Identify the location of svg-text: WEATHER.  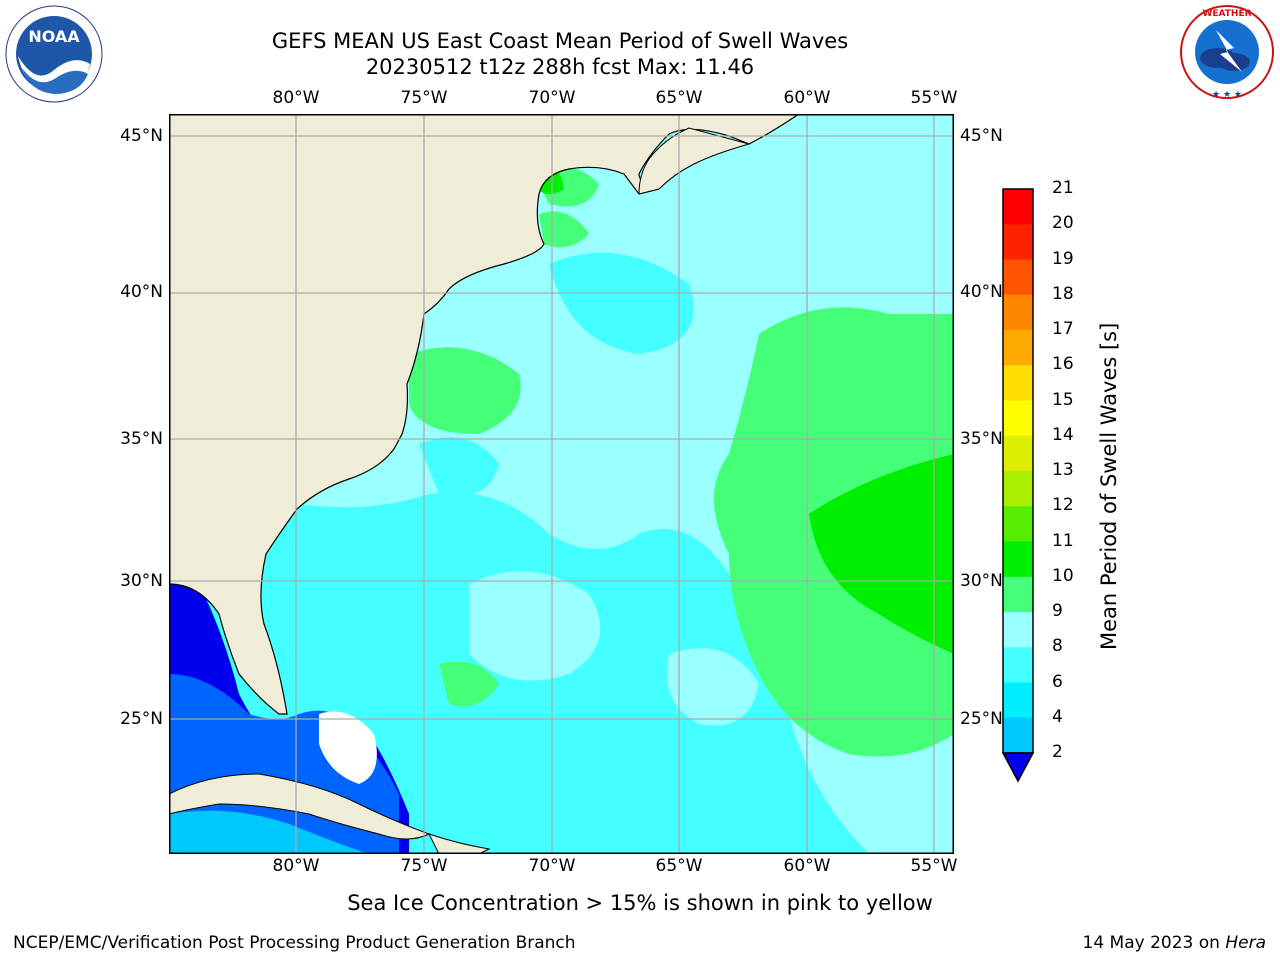
(1226, 14).